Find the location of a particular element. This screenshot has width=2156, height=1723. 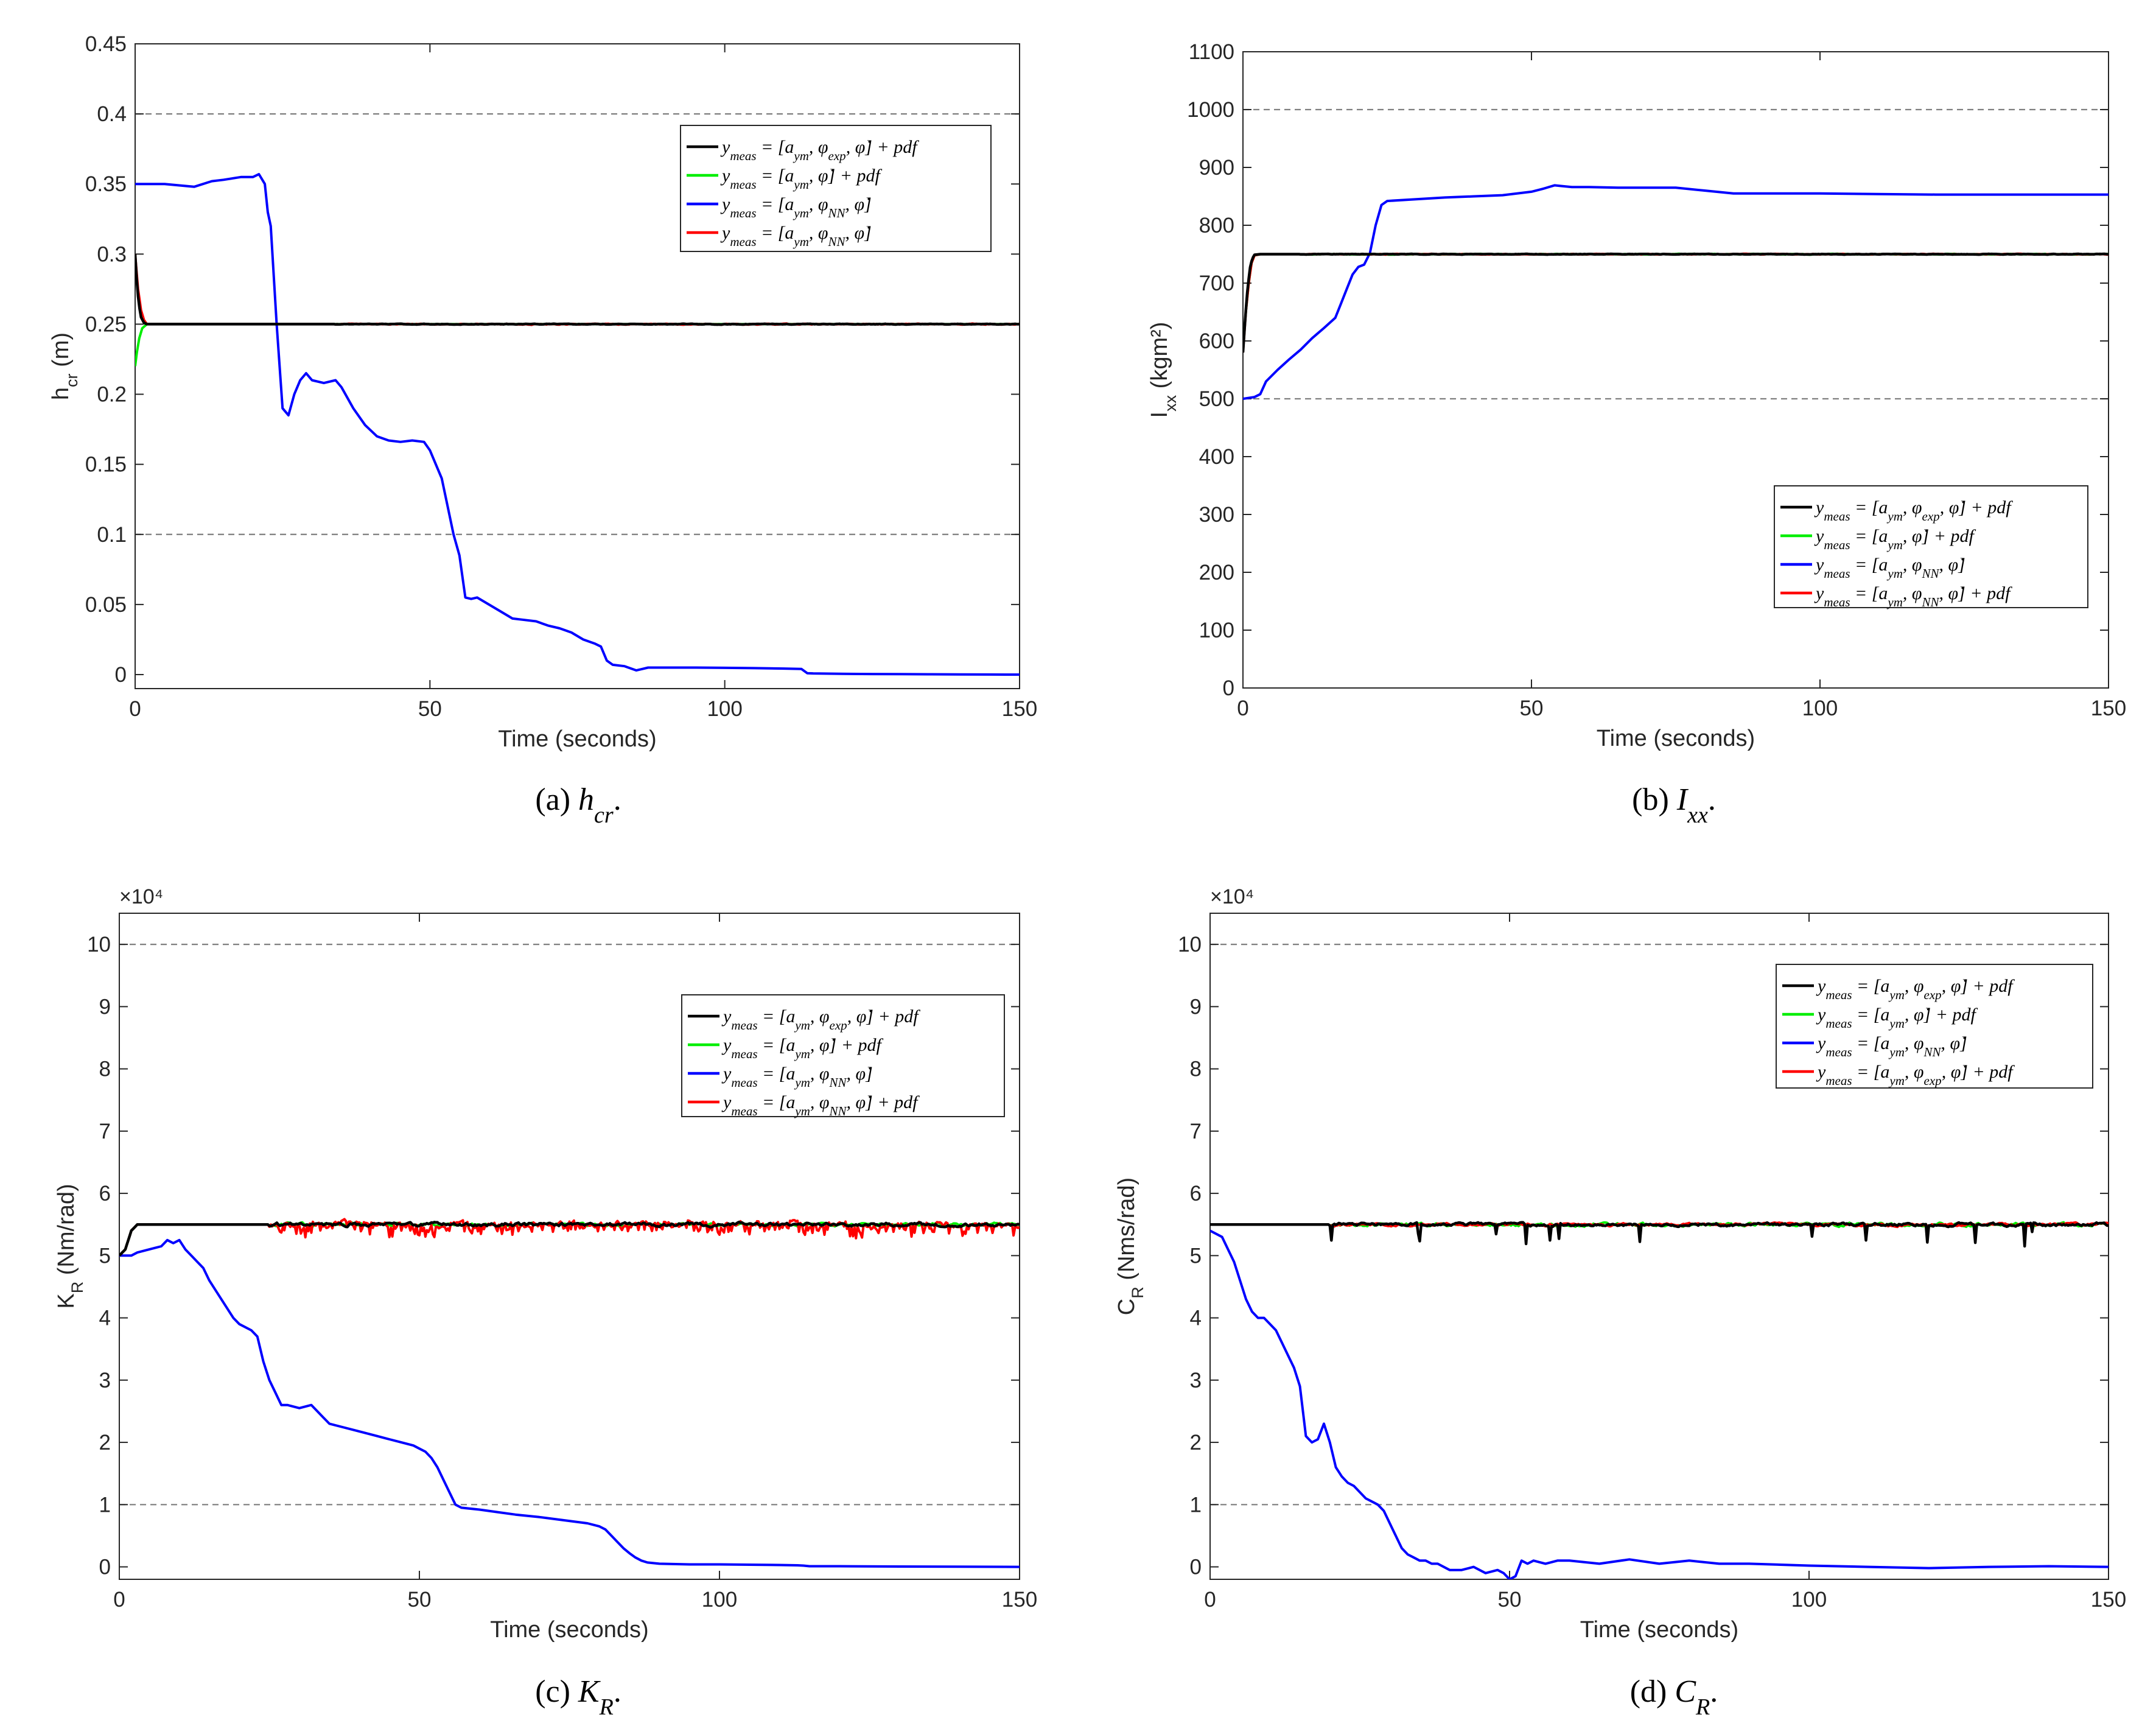

y-axis-label: hcr (m) is located at coordinates (64, 366).